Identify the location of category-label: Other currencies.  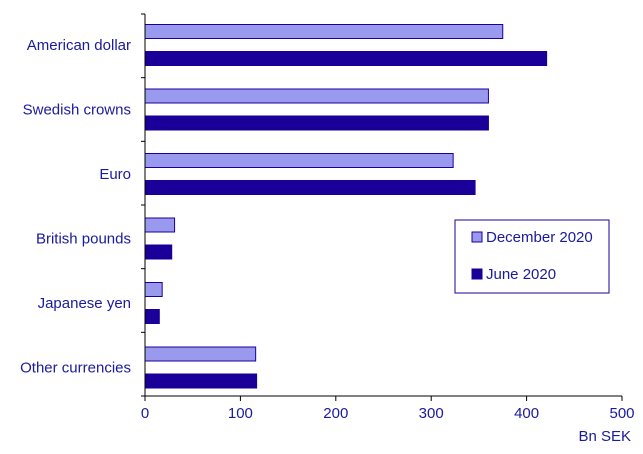
(75, 368).